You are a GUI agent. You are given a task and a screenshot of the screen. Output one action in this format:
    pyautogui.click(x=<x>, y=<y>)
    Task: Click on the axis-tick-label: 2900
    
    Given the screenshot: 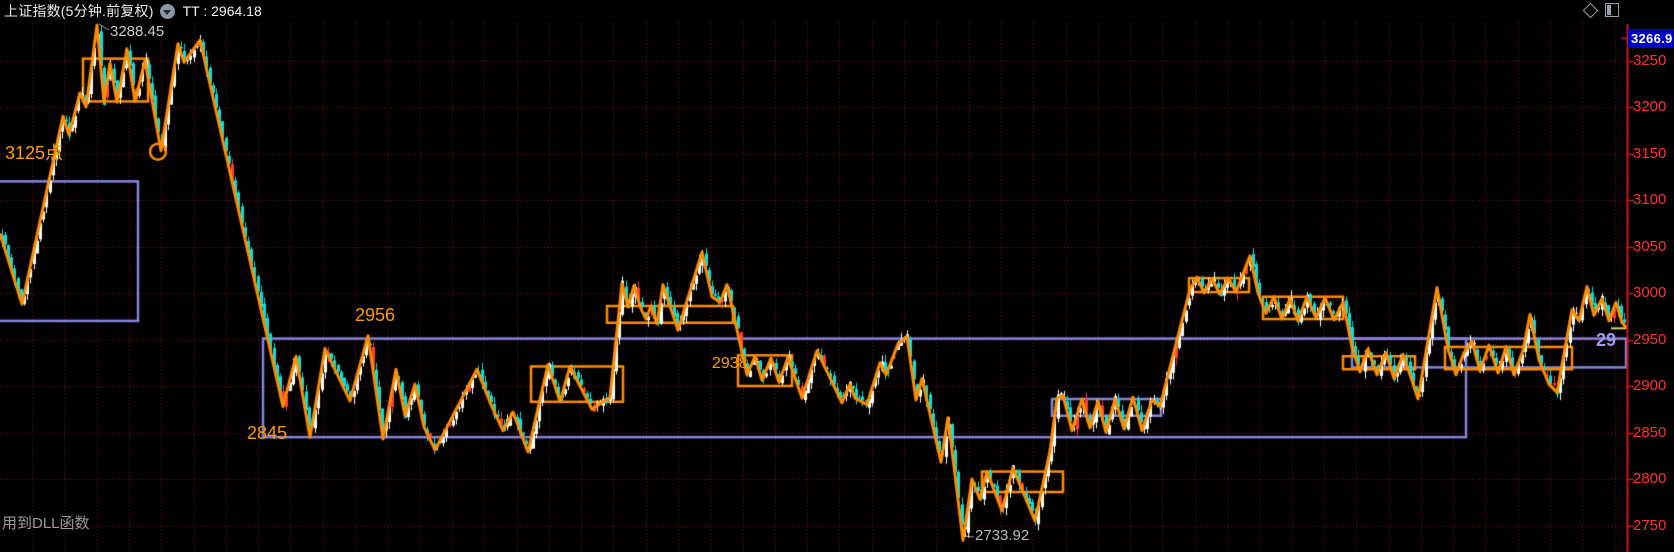 What is the action you would take?
    pyautogui.click(x=1650, y=385)
    